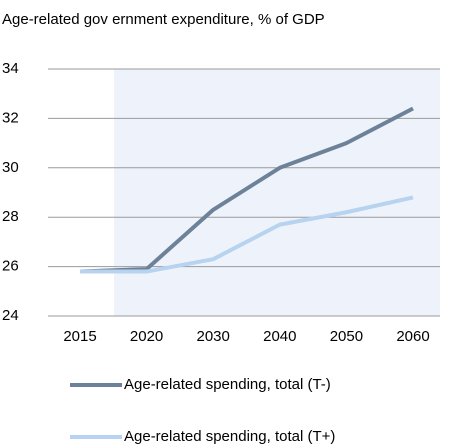 This screenshot has height=448, width=451. What do you see at coordinates (10, 167) in the screenshot?
I see `y-tick-label: 30` at bounding box center [10, 167].